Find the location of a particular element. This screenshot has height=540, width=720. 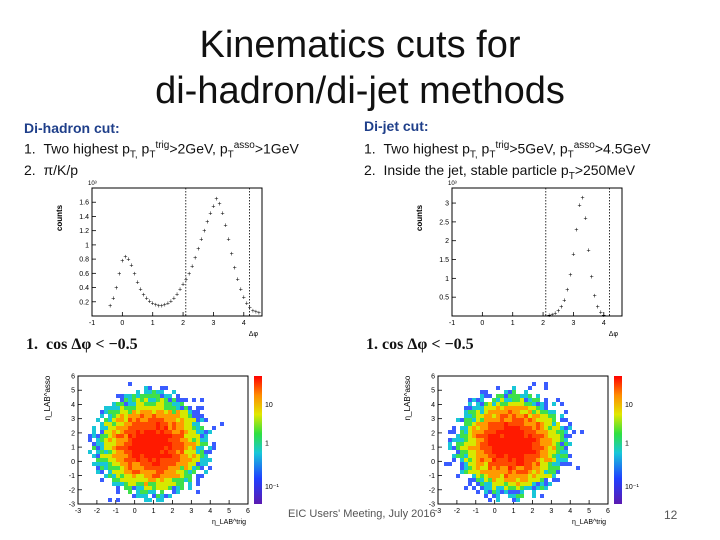

y-tick-label: 0.6 is located at coordinates (84, 274).